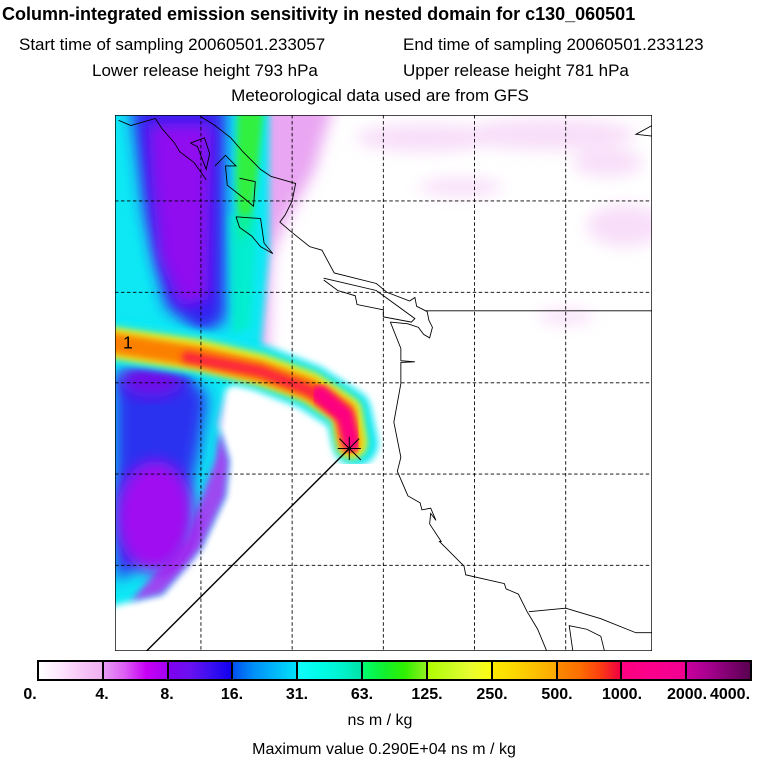 This screenshot has width=768, height=768. Describe the element at coordinates (297, 694) in the screenshot. I see `colorbar-tick-label: 31.` at that location.